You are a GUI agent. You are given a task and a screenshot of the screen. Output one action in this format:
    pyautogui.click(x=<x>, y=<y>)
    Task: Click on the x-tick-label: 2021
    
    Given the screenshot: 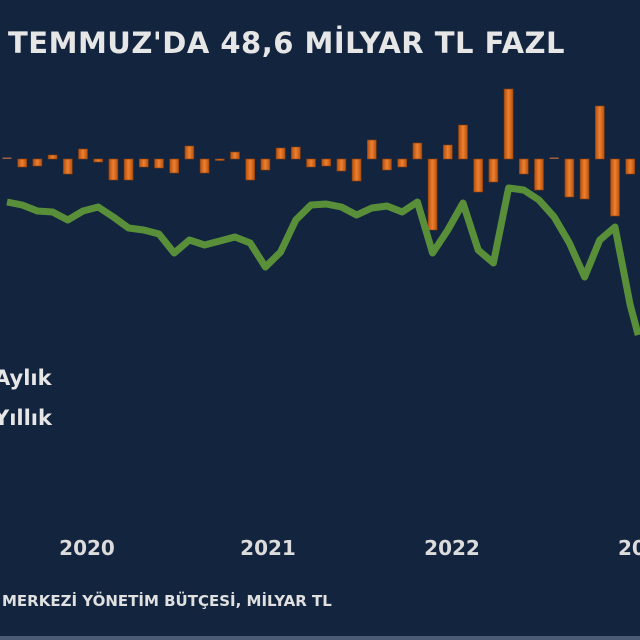 What is the action you would take?
    pyautogui.click(x=268, y=548)
    